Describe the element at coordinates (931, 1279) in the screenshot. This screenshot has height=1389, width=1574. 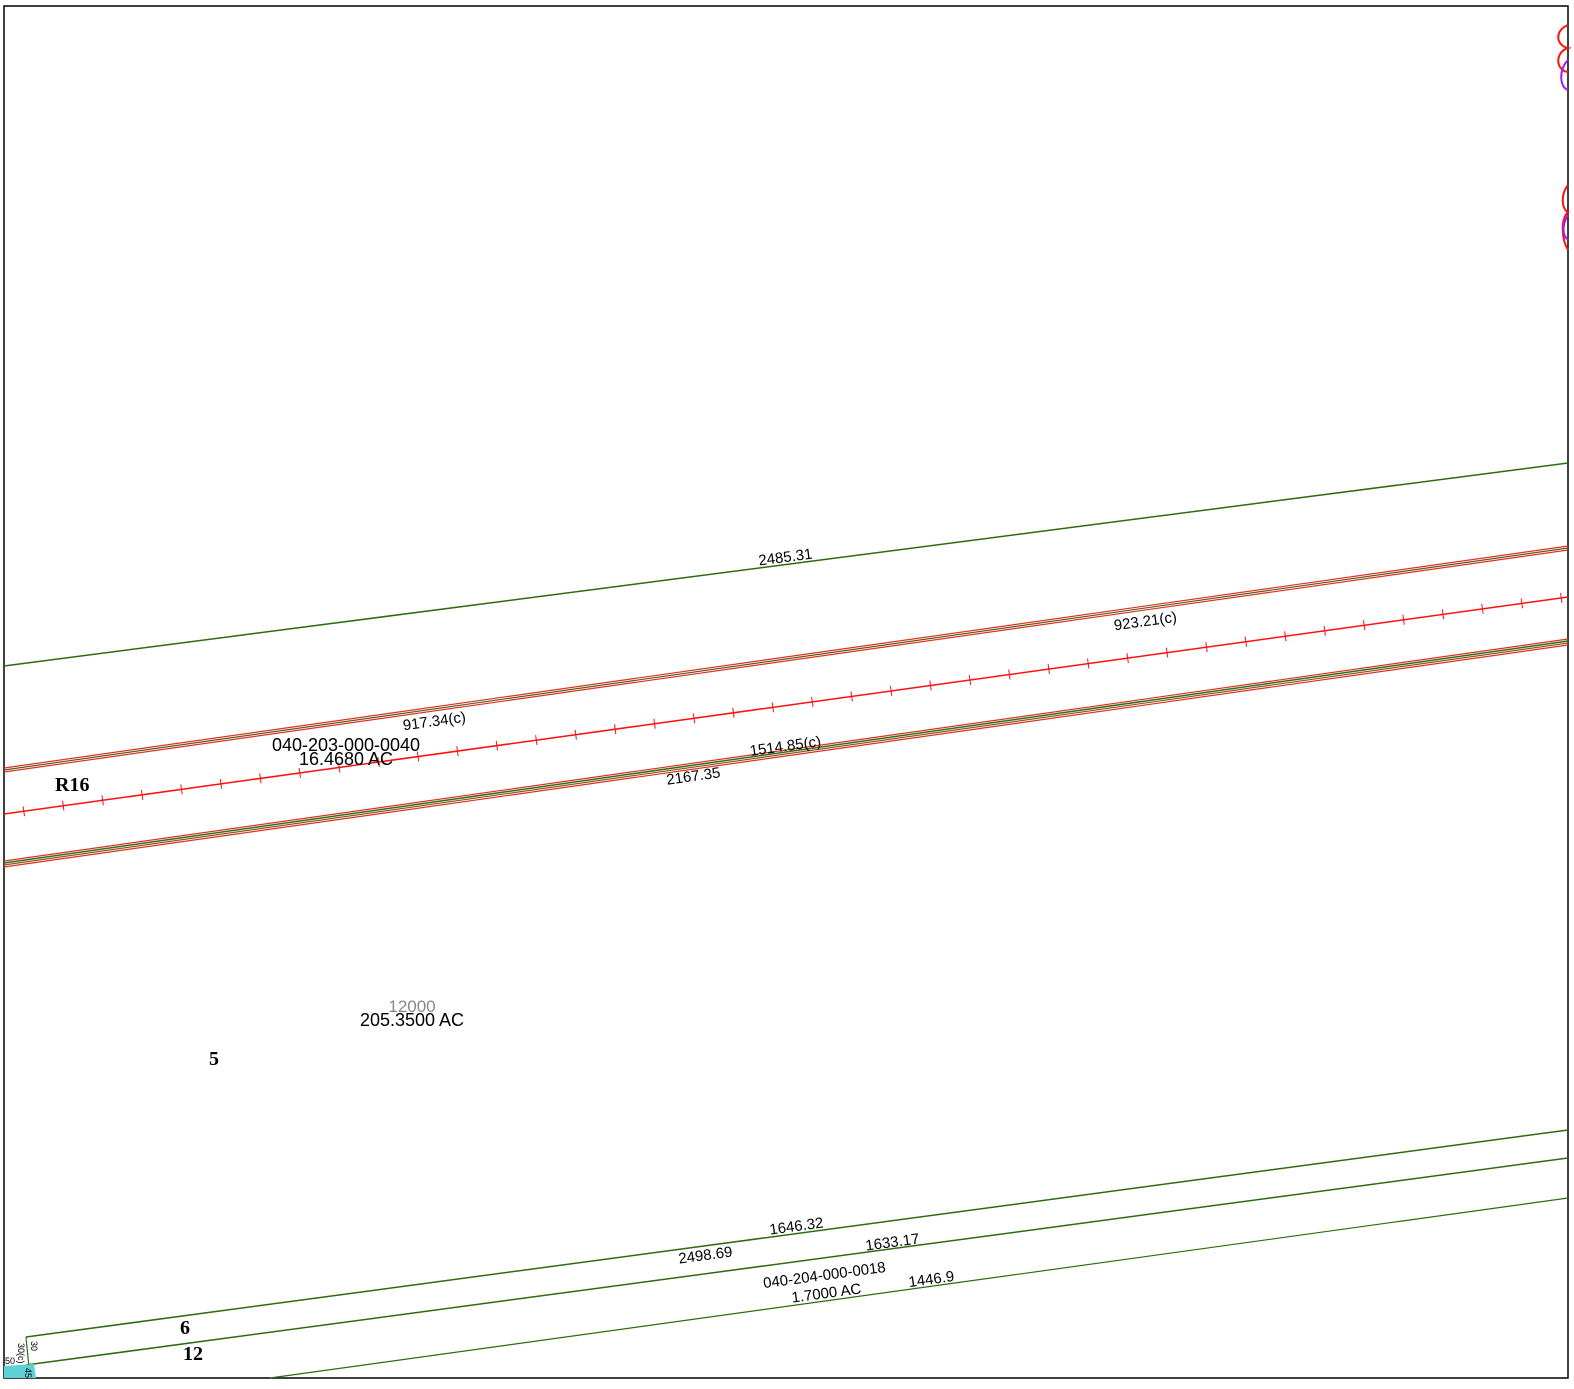
I see `dimension-label: 1446.9` at that location.